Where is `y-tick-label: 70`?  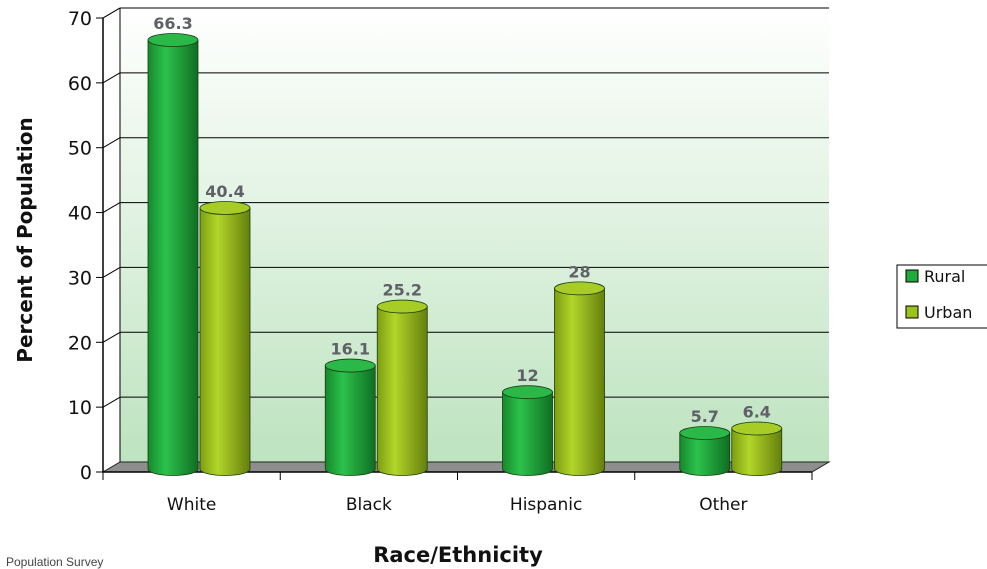 y-tick-label: 70 is located at coordinates (80, 19).